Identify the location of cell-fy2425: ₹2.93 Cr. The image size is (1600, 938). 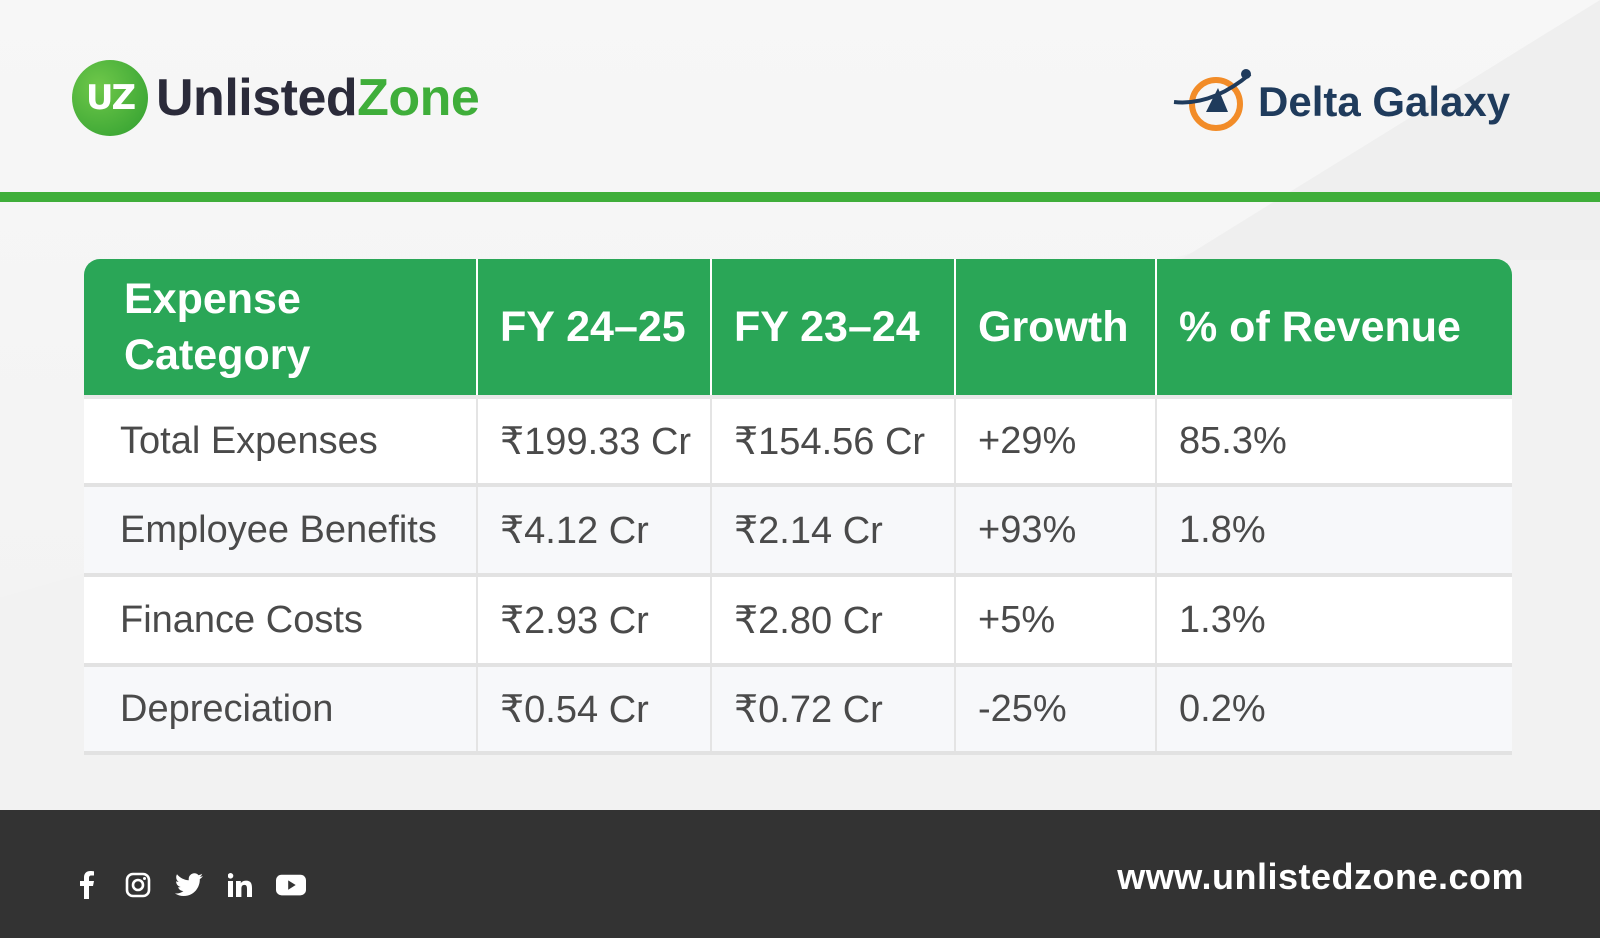
(594, 621).